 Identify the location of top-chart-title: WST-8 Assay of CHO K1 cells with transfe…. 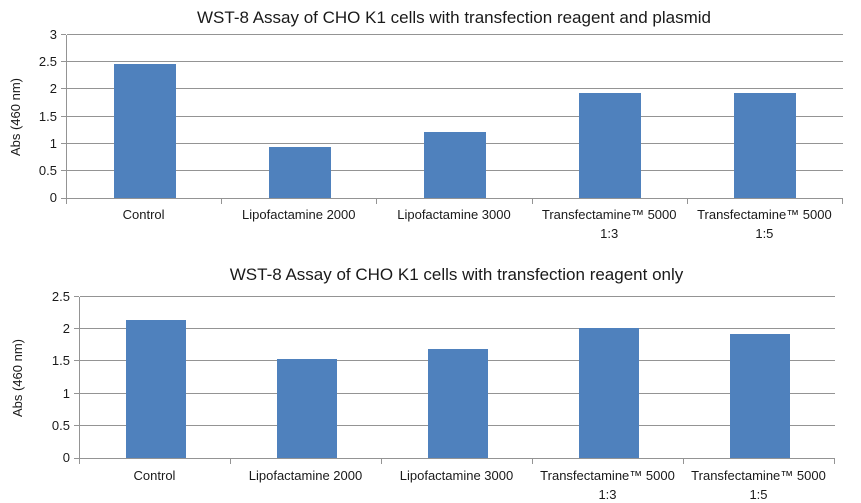
(453, 17).